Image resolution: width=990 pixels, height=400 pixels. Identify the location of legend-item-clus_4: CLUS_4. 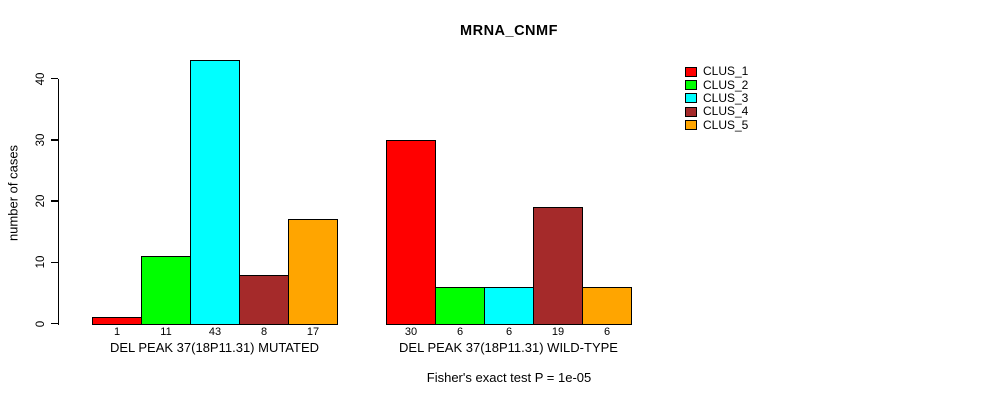
(716, 111).